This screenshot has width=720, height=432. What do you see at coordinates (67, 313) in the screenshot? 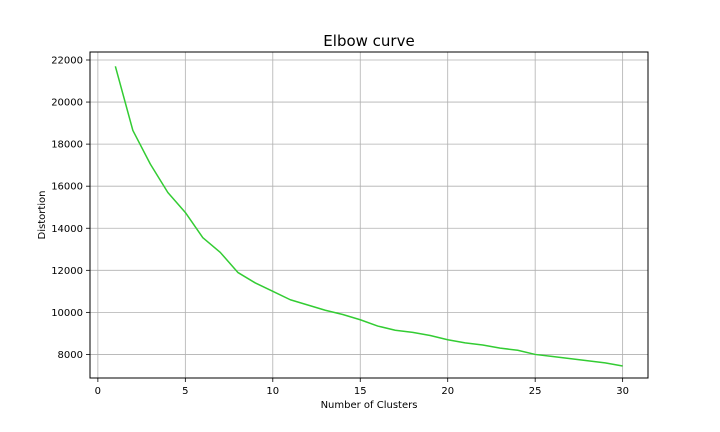
I see `y-tick-label: 10000` at bounding box center [67, 313].